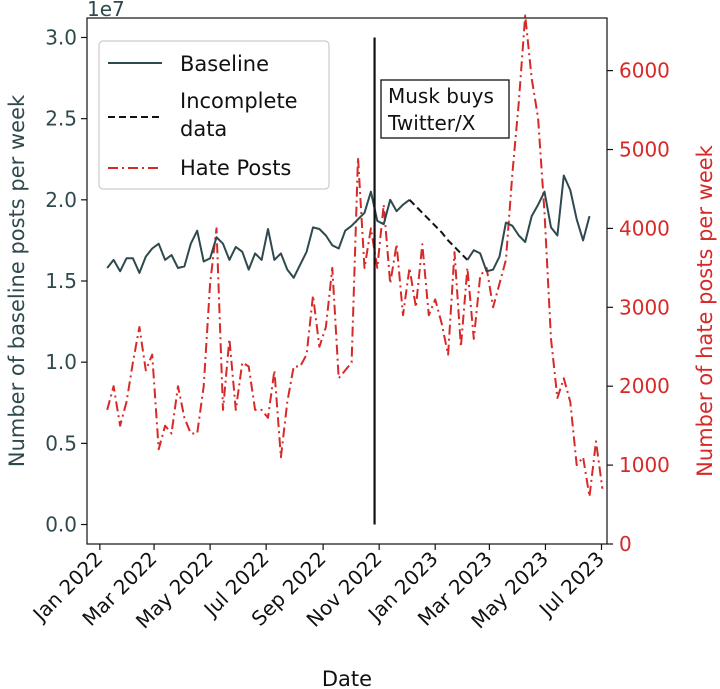 Image resolution: width=720 pixels, height=689 pixels. What do you see at coordinates (203, 129) in the screenshot?
I see `legend-label-incomplete-2: data` at bounding box center [203, 129].